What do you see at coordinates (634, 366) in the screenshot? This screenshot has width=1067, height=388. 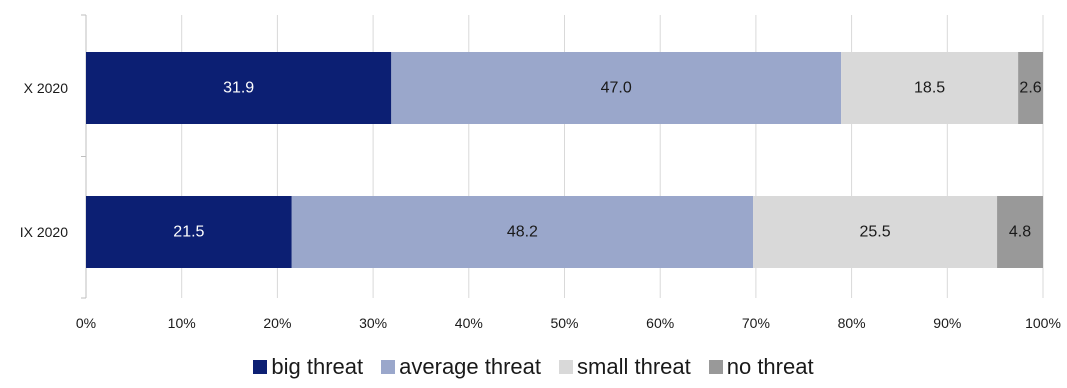 I see `legend-label: small threat` at bounding box center [634, 366].